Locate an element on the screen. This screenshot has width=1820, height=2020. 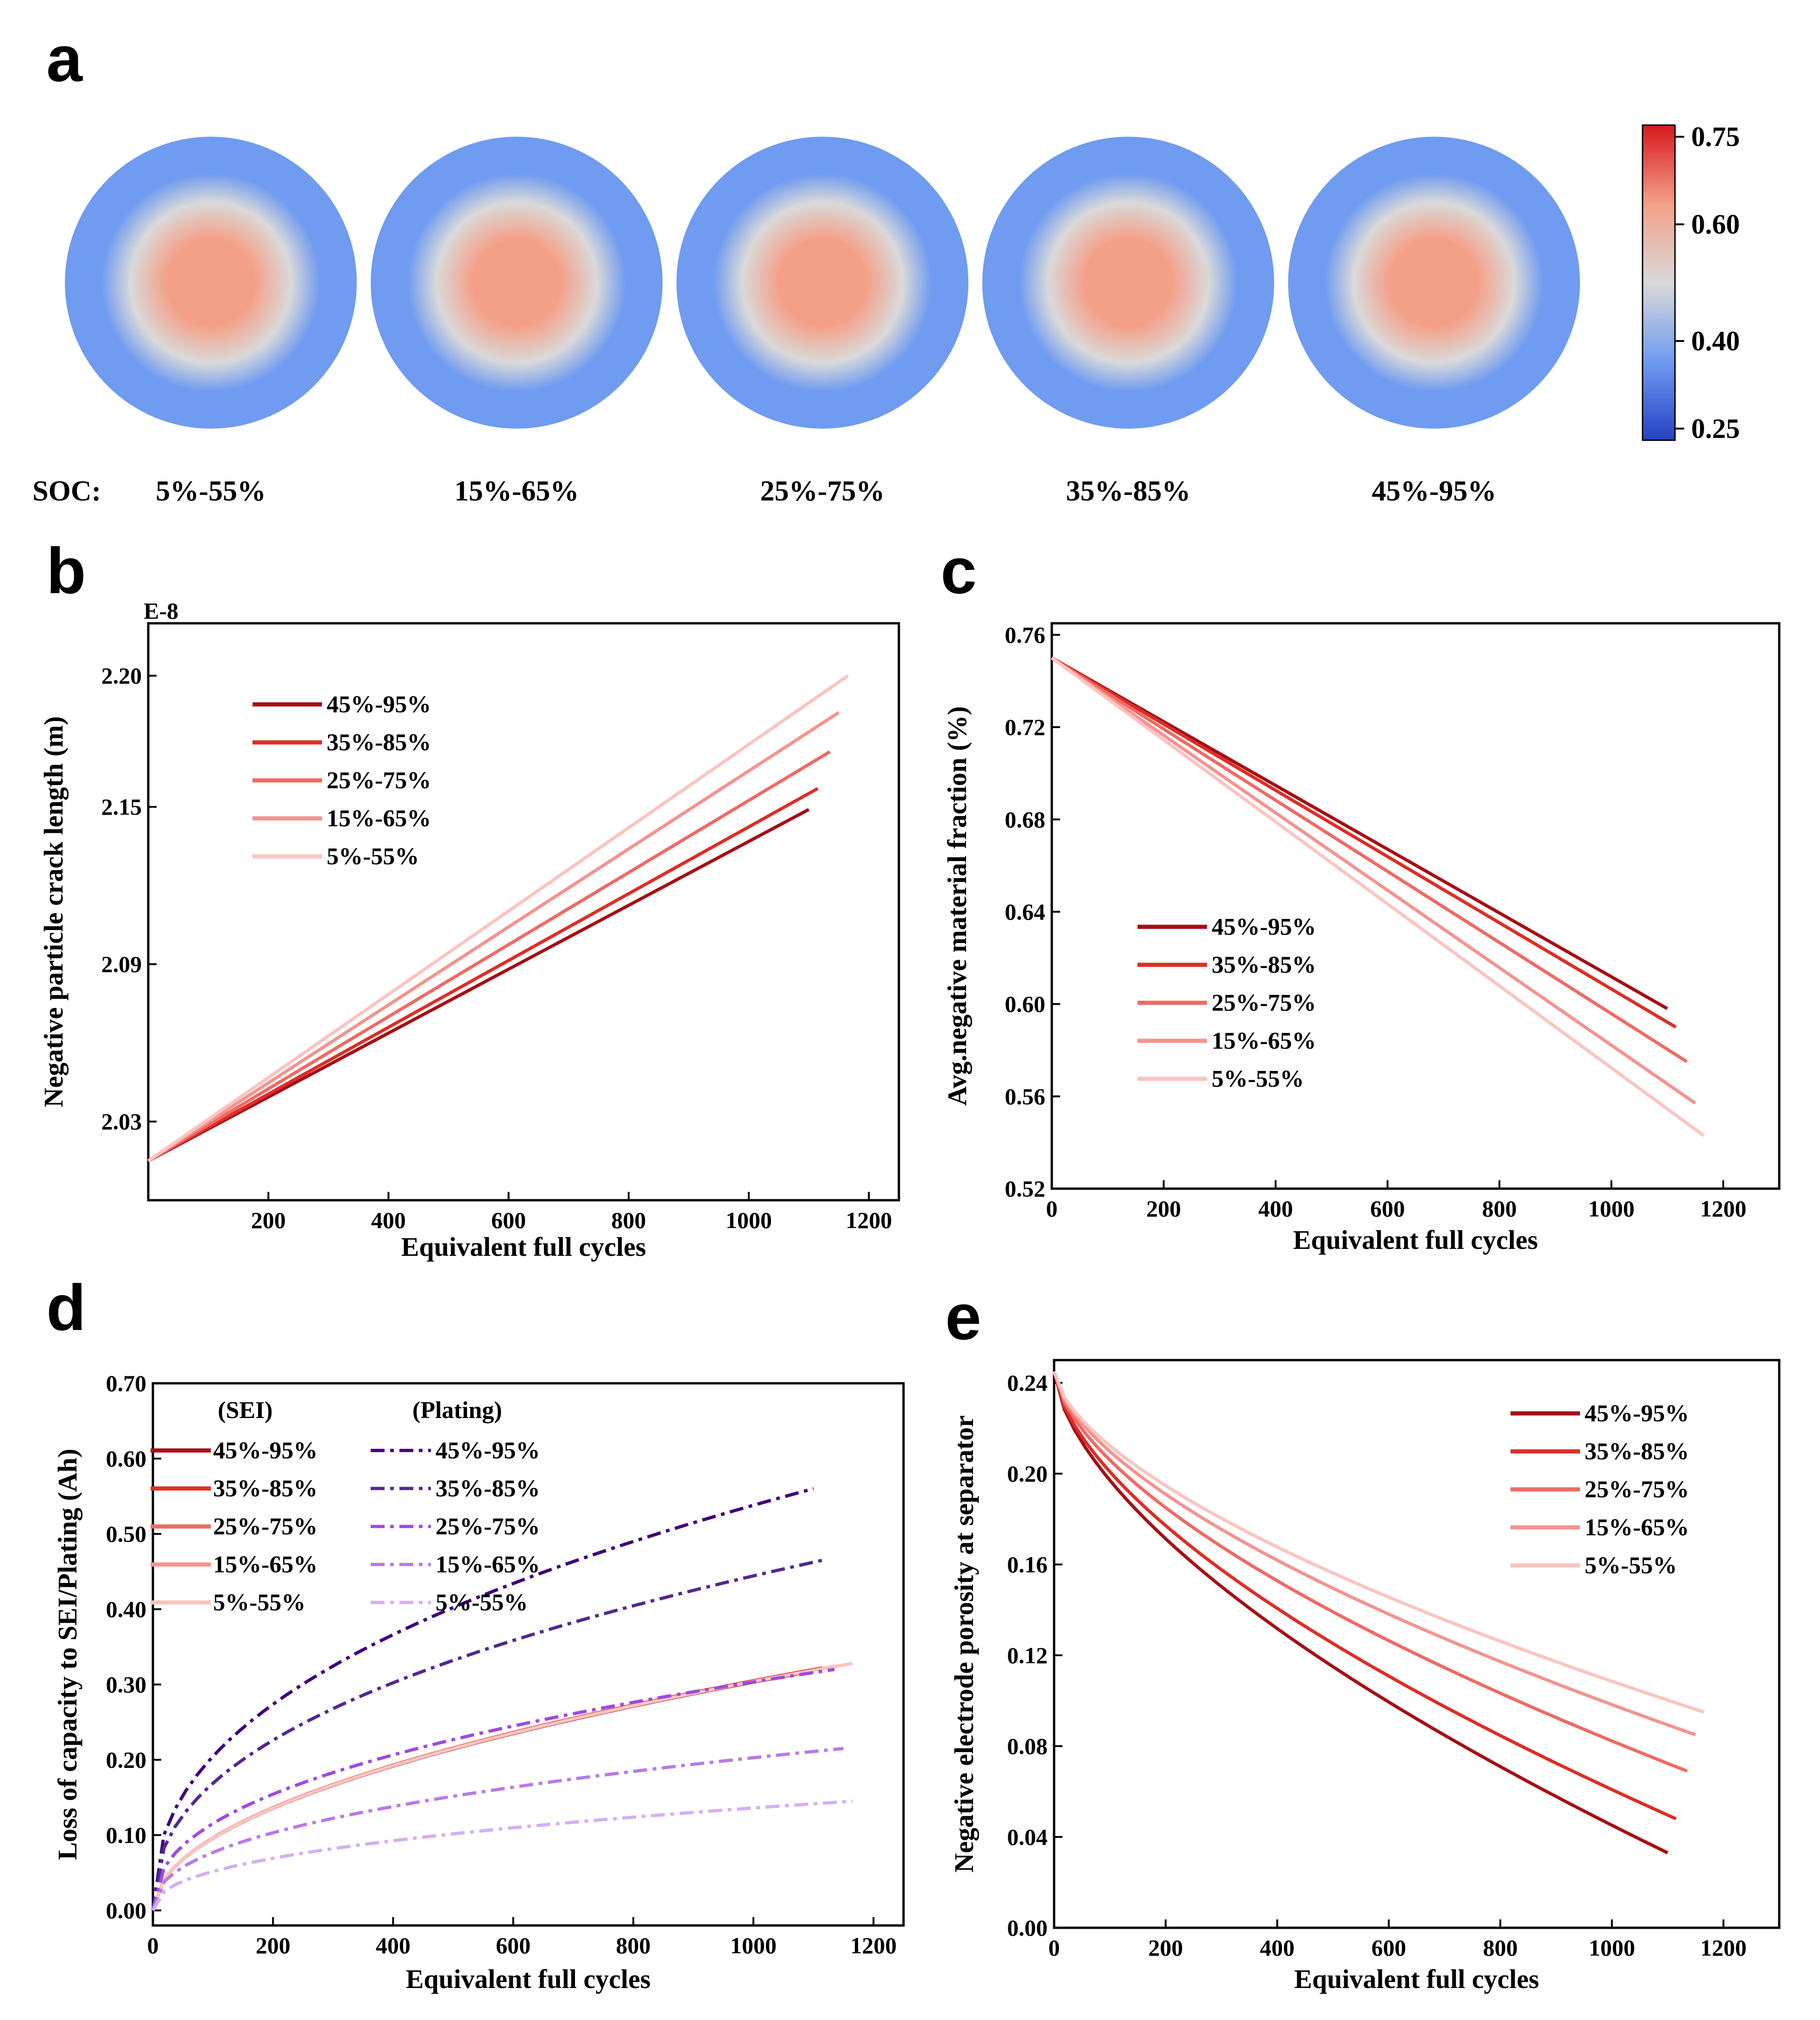
sei-legend-label: 5%-55% is located at coordinates (259, 1602).